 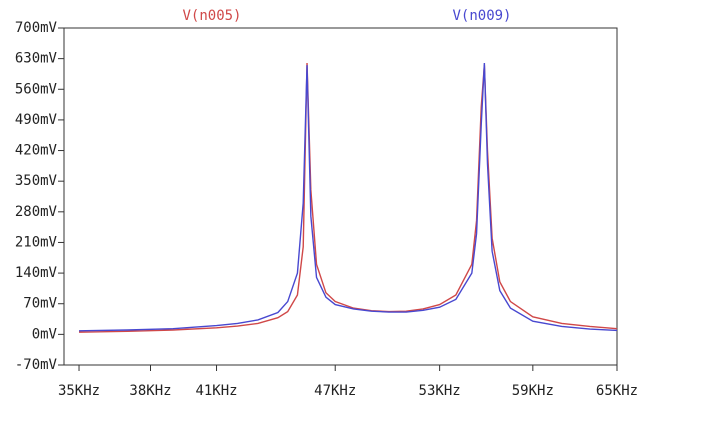 I want to click on y-tick-label: 700mV, so click(x=36, y=28).